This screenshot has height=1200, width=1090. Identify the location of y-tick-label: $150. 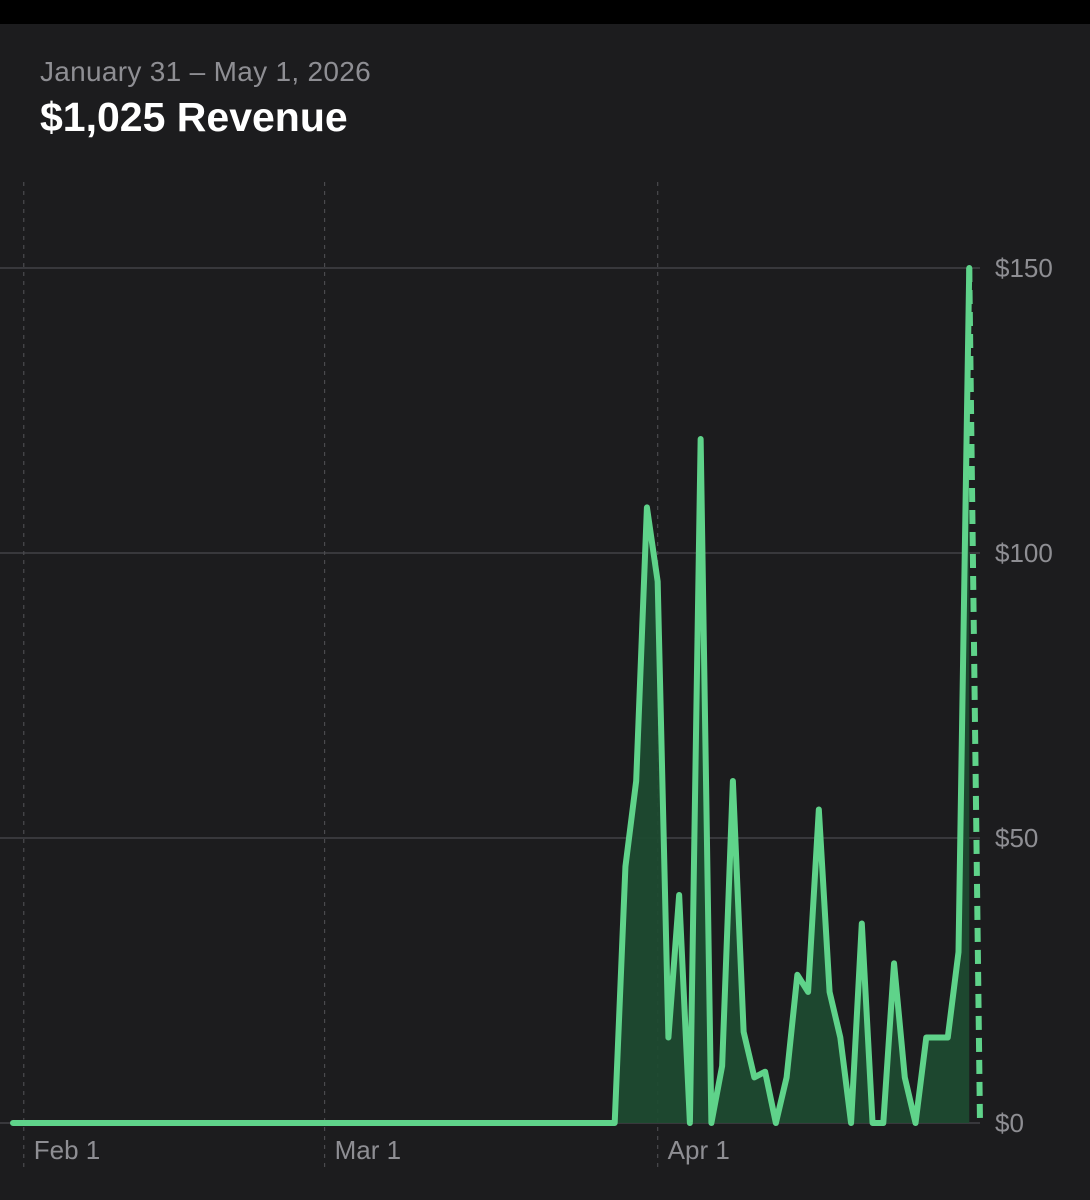
(1024, 268).